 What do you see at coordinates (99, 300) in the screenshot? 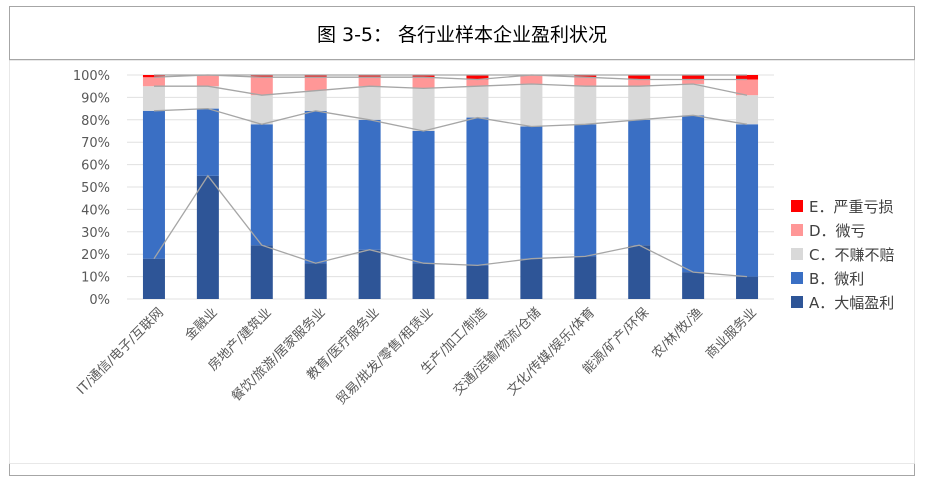
I see `y-tick-label: 0%` at bounding box center [99, 300].